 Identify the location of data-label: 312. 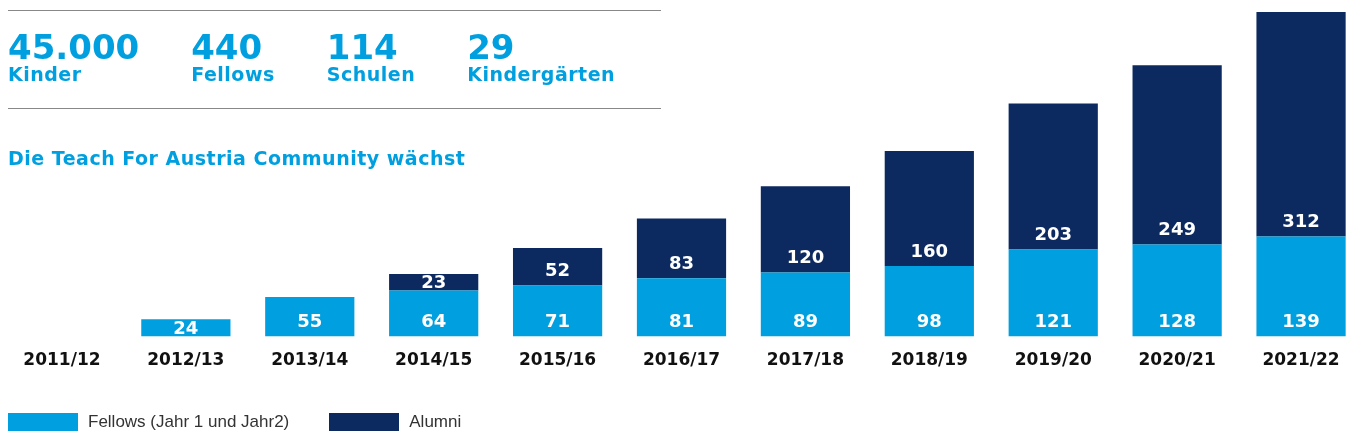
(1301, 221).